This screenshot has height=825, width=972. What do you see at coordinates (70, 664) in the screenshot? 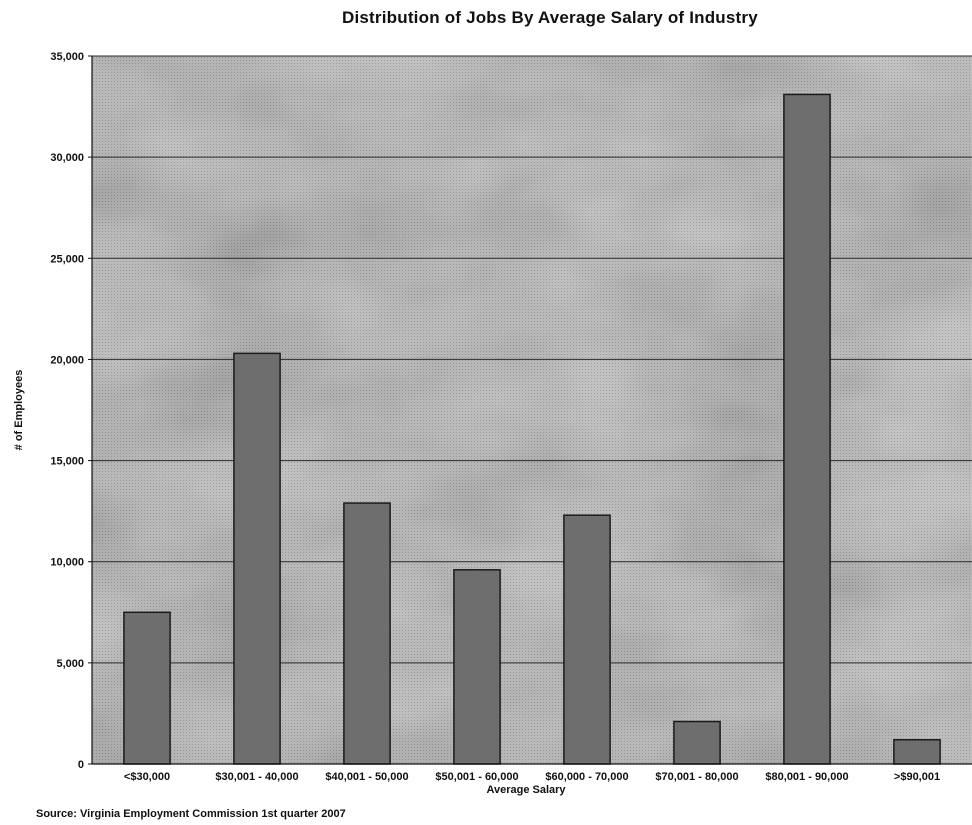
I see `y-tick-label: 5,000` at bounding box center [70, 664].